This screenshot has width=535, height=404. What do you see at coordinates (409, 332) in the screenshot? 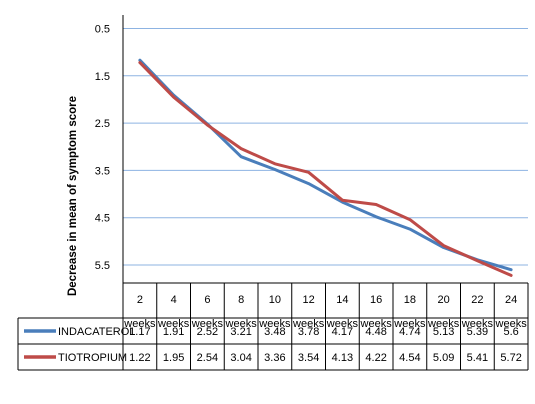
I see `data-table-value: 4.74` at bounding box center [409, 332].